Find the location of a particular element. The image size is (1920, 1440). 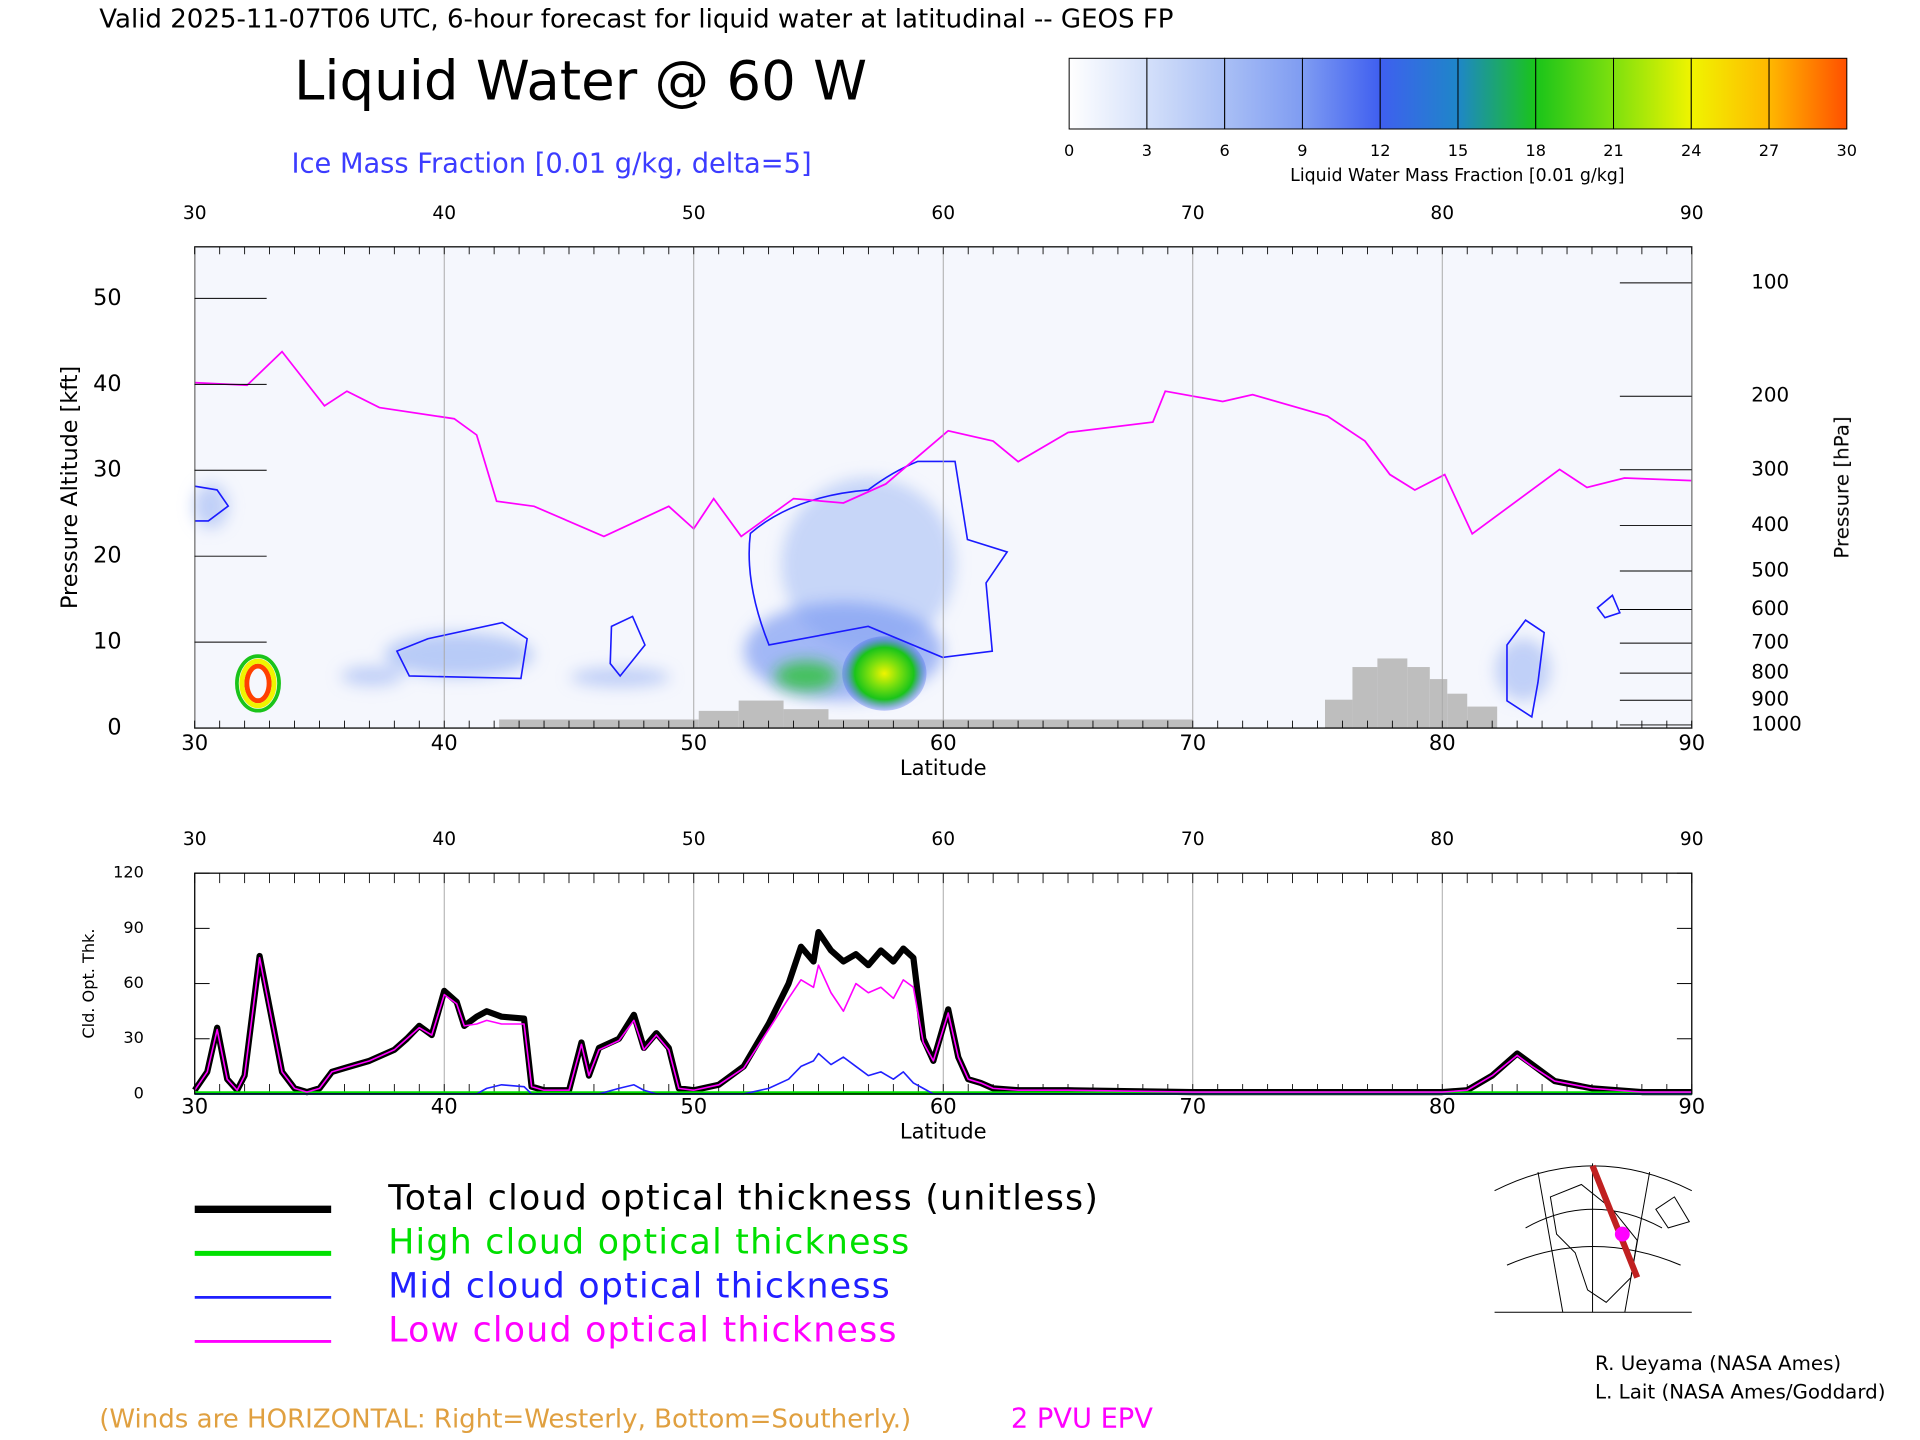

y2-tick-label: 400 is located at coordinates (1770, 524).